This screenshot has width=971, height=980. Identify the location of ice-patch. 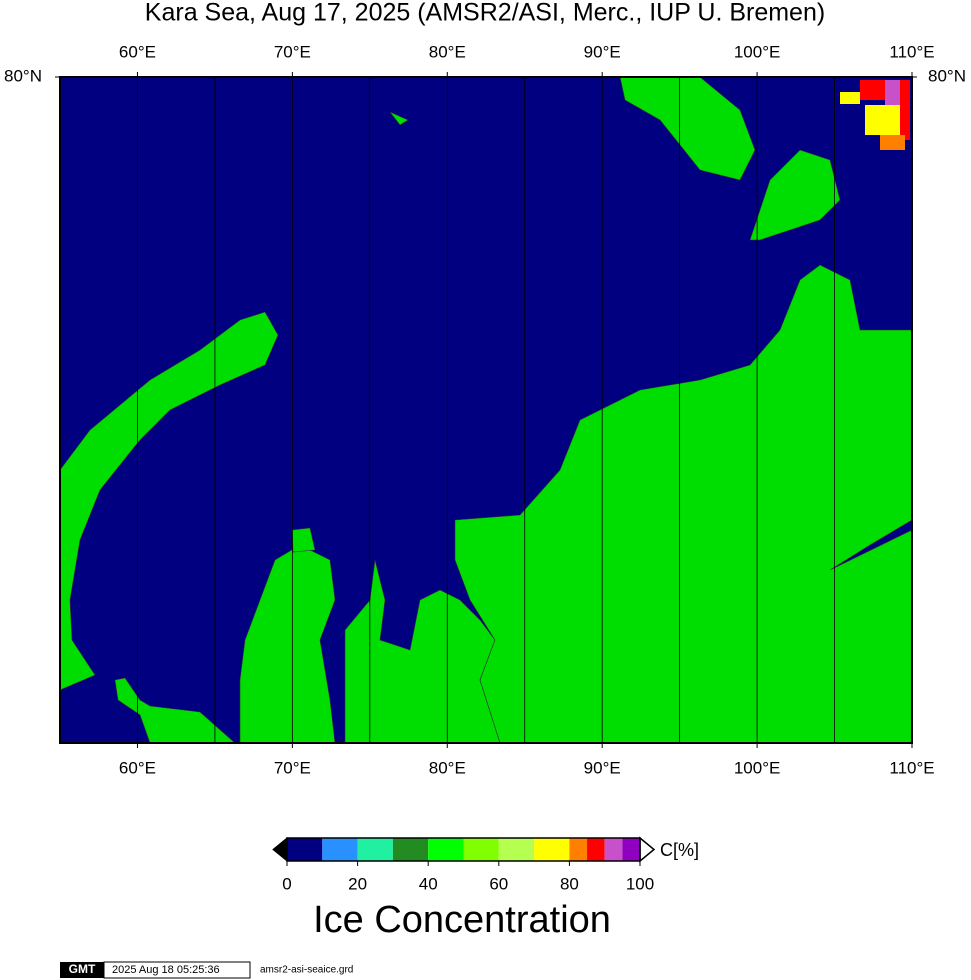
(875, 115).